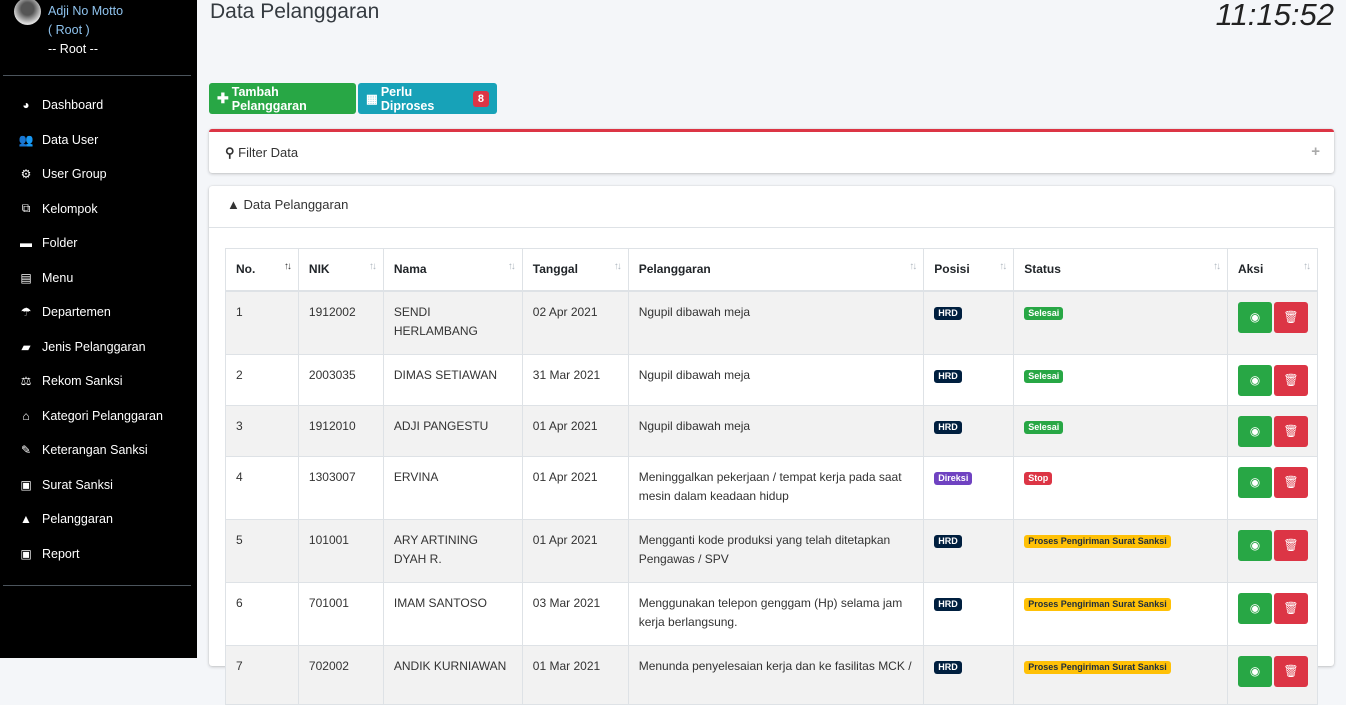  Describe the element at coordinates (575, 613) in the screenshot. I see `cell-tanggal: 03 Mar 2021` at that location.